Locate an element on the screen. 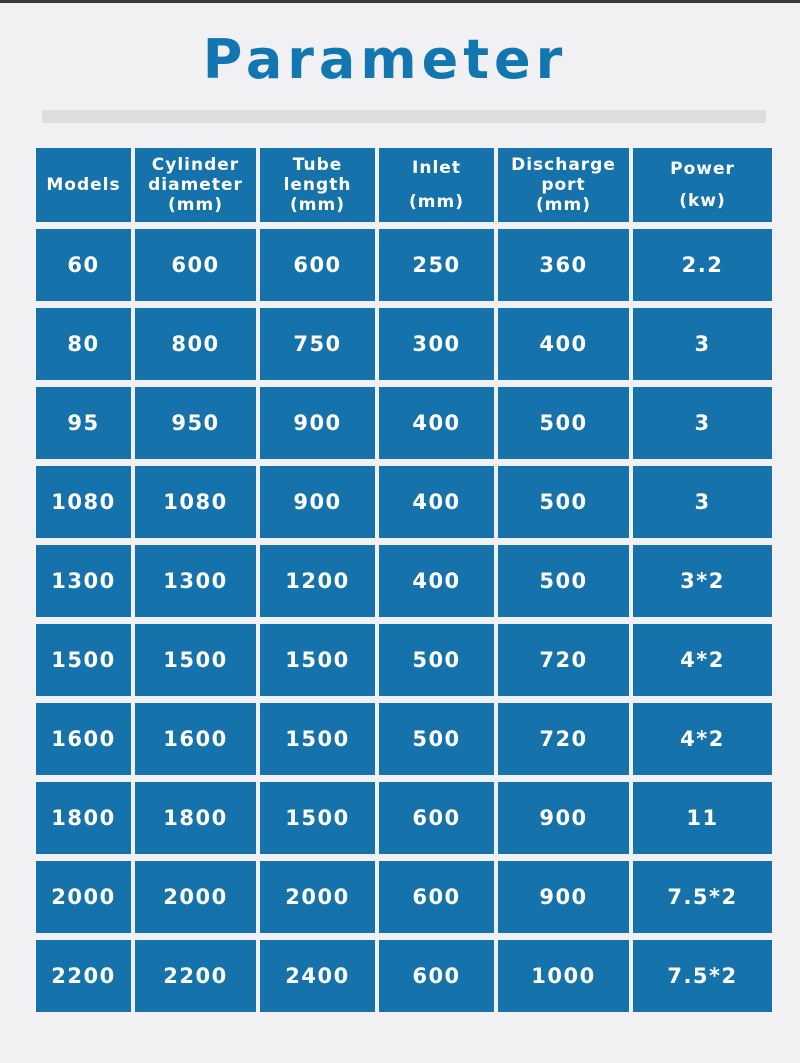  top-border-line is located at coordinates (400, 1).